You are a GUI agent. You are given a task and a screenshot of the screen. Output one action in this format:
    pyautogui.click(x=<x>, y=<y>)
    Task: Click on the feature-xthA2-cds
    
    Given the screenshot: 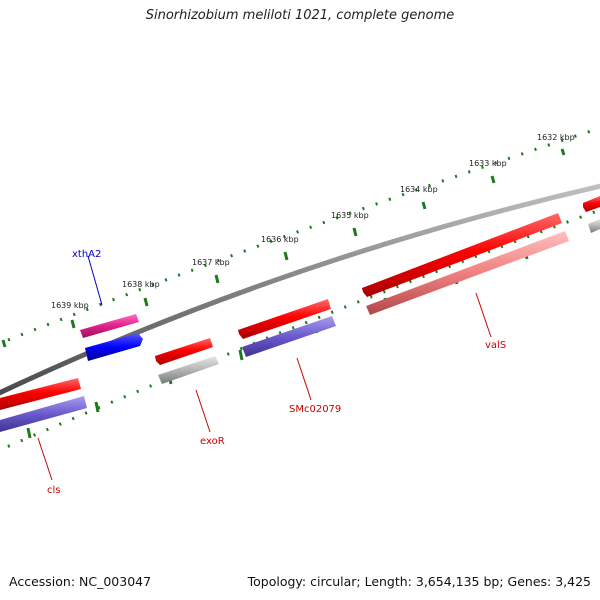 What is the action you would take?
    pyautogui.click(x=114, y=347)
    